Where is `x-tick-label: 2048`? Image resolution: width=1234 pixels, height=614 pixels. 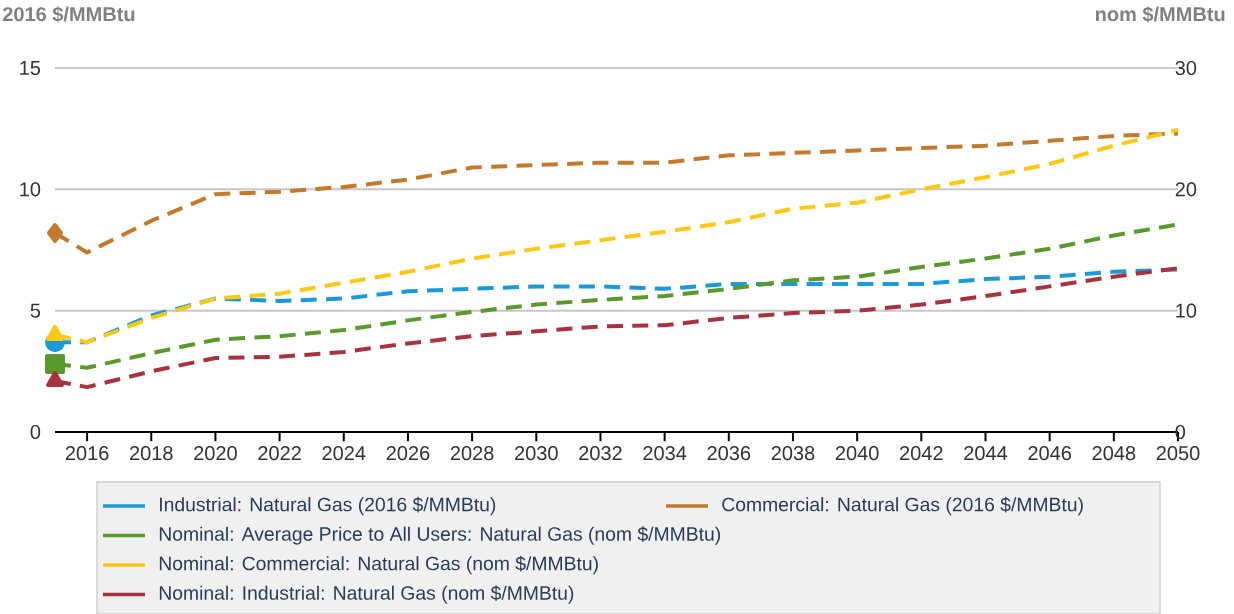
x-tick-label: 2048 is located at coordinates (1114, 453).